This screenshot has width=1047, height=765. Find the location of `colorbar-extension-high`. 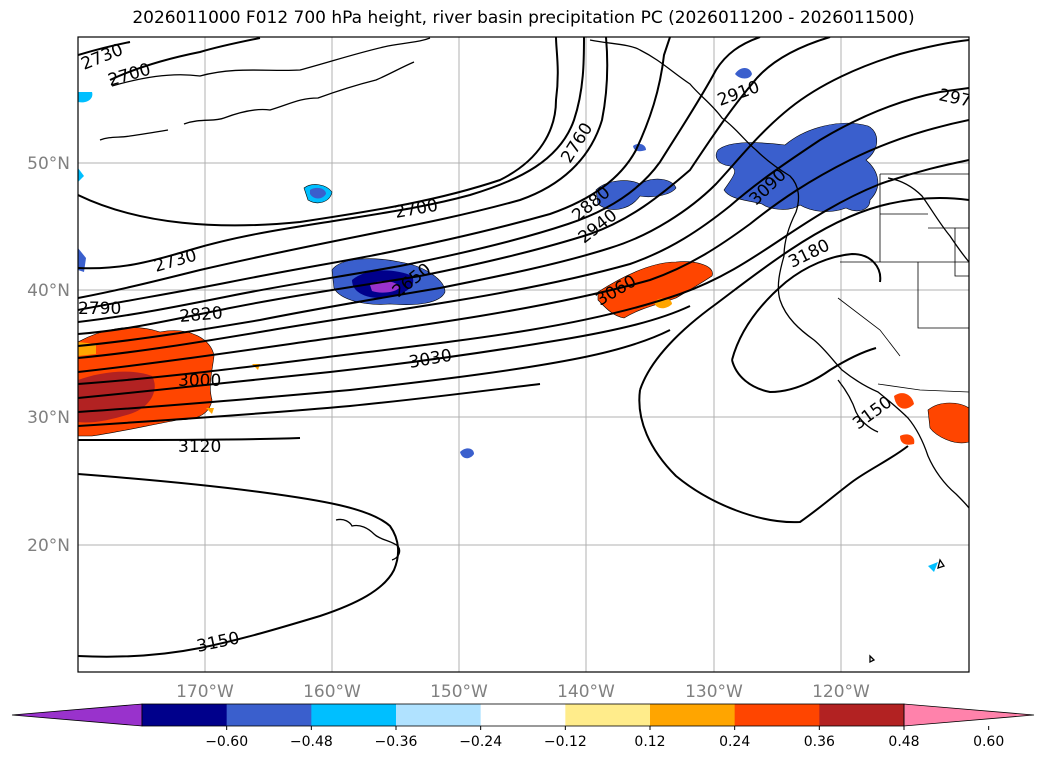

colorbar-extension-high is located at coordinates (969, 715).